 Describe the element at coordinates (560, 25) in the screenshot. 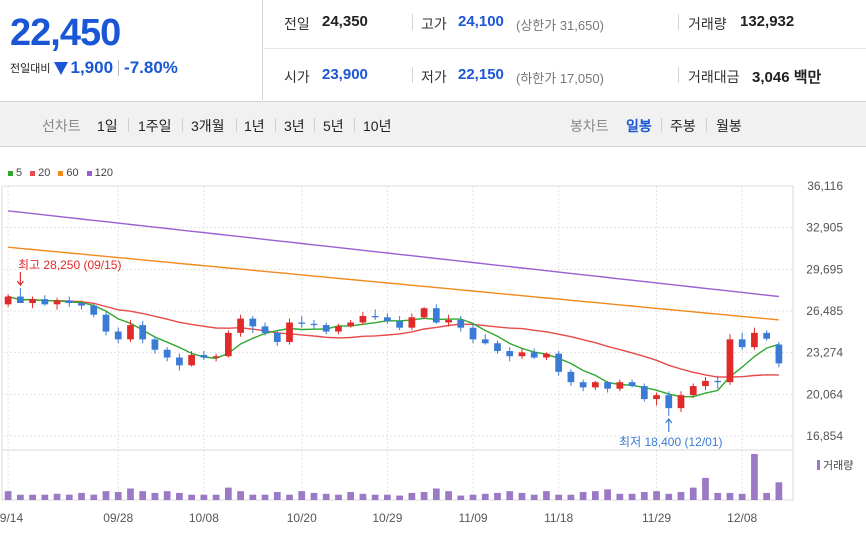

I see `upper-limit: (상한가 31,650)` at that location.